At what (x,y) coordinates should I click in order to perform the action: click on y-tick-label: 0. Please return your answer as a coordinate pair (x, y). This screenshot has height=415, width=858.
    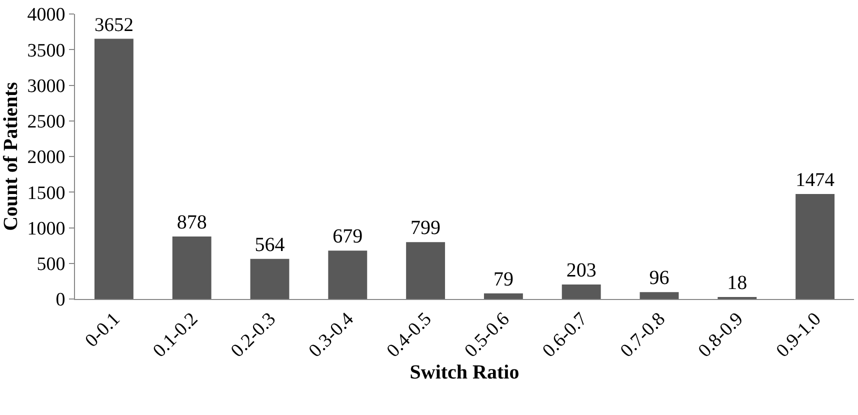
    Looking at the image, I should click on (61, 300).